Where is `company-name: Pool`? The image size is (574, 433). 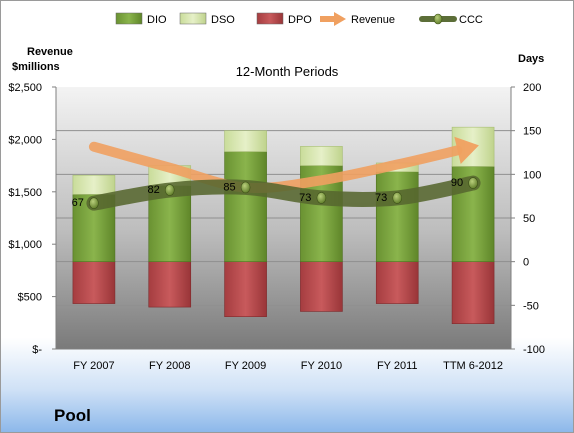
company-name: Pool is located at coordinates (72, 415).